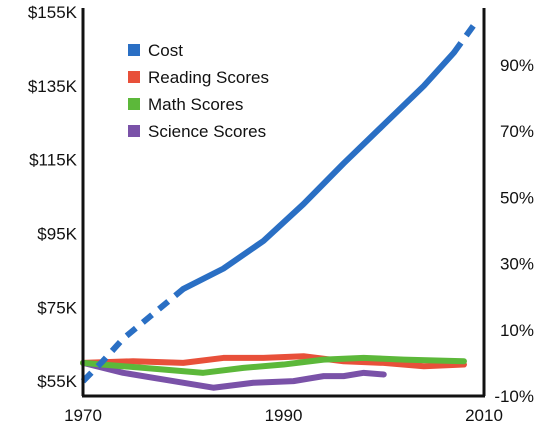 This screenshot has width=540, height=436. I want to click on left-tick-label: $95K, so click(57, 234).